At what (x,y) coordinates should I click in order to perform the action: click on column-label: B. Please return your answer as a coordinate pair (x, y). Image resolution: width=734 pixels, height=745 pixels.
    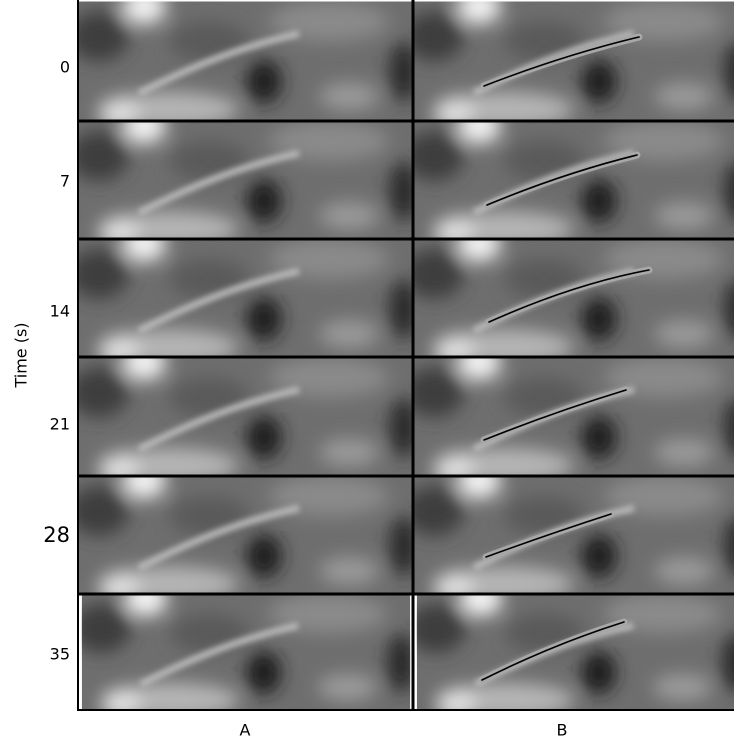
    Looking at the image, I should click on (562, 730).